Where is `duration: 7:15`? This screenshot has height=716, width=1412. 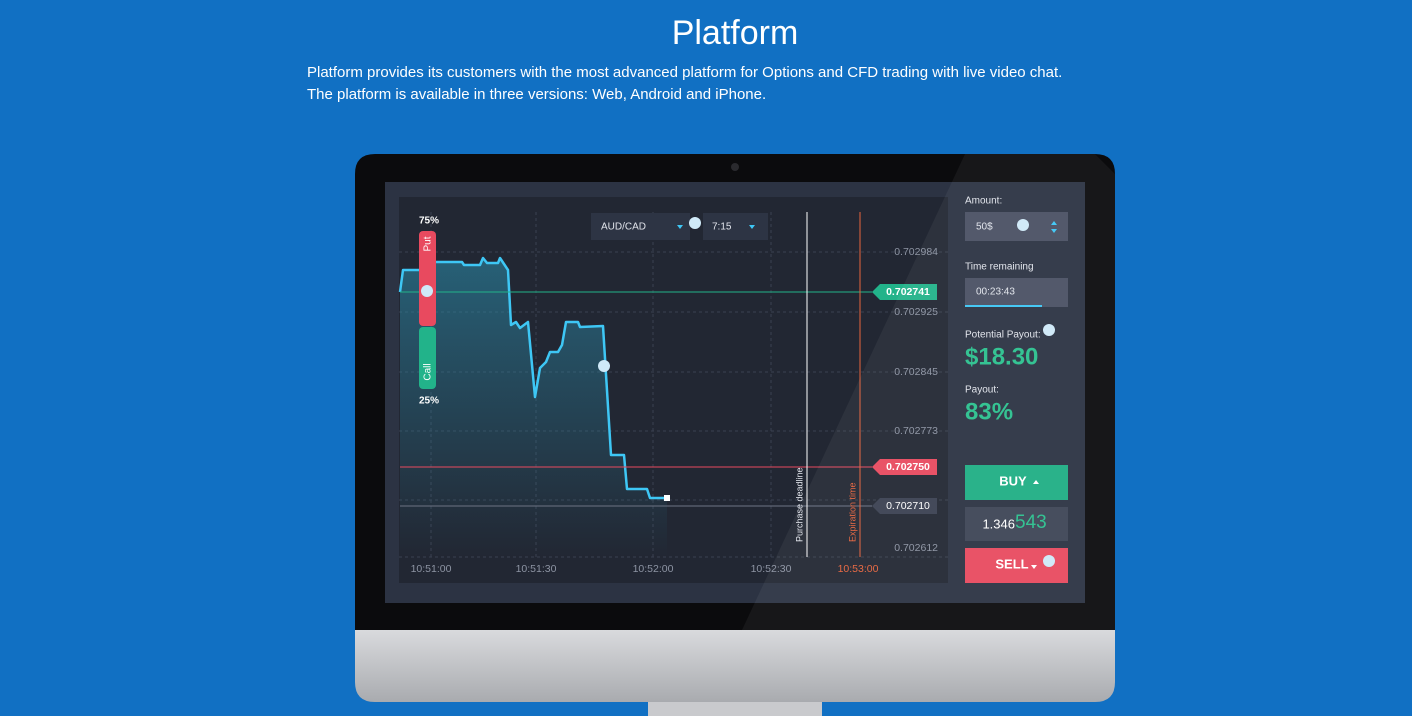
duration: 7:15 is located at coordinates (722, 227).